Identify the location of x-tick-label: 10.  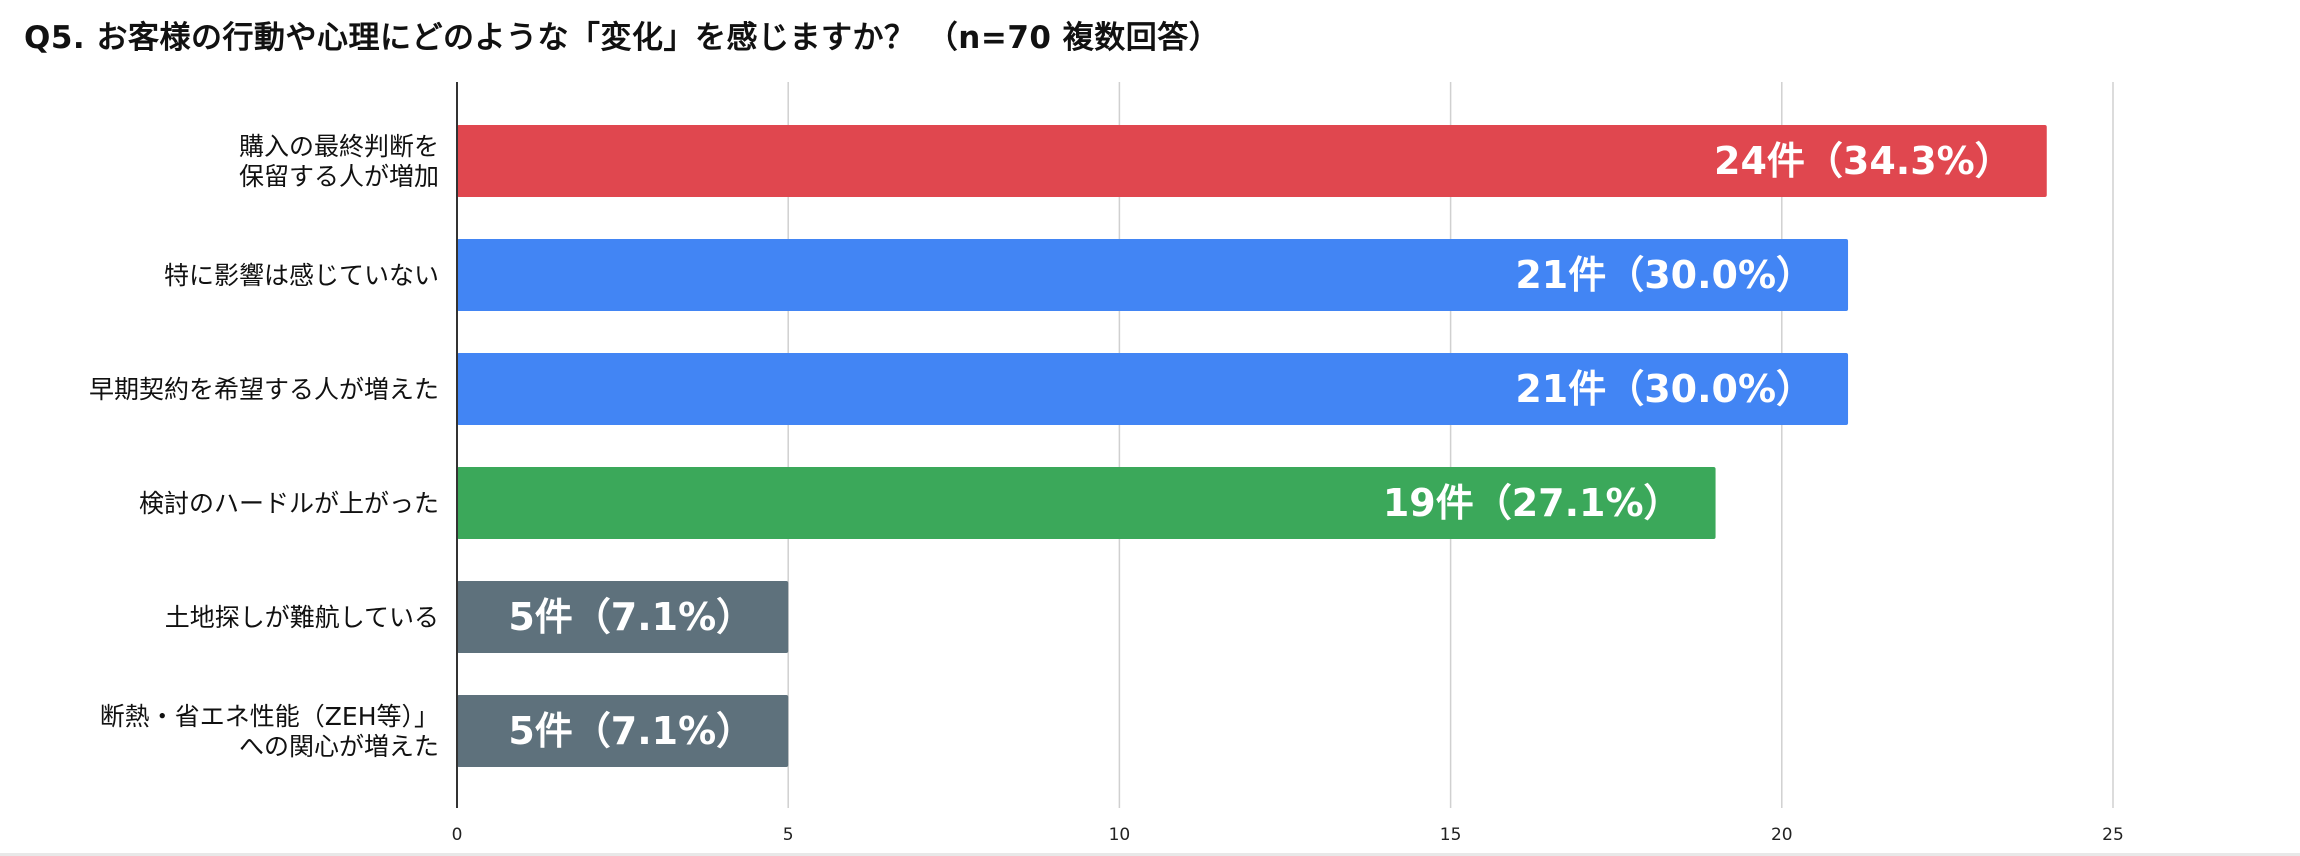
(1120, 835).